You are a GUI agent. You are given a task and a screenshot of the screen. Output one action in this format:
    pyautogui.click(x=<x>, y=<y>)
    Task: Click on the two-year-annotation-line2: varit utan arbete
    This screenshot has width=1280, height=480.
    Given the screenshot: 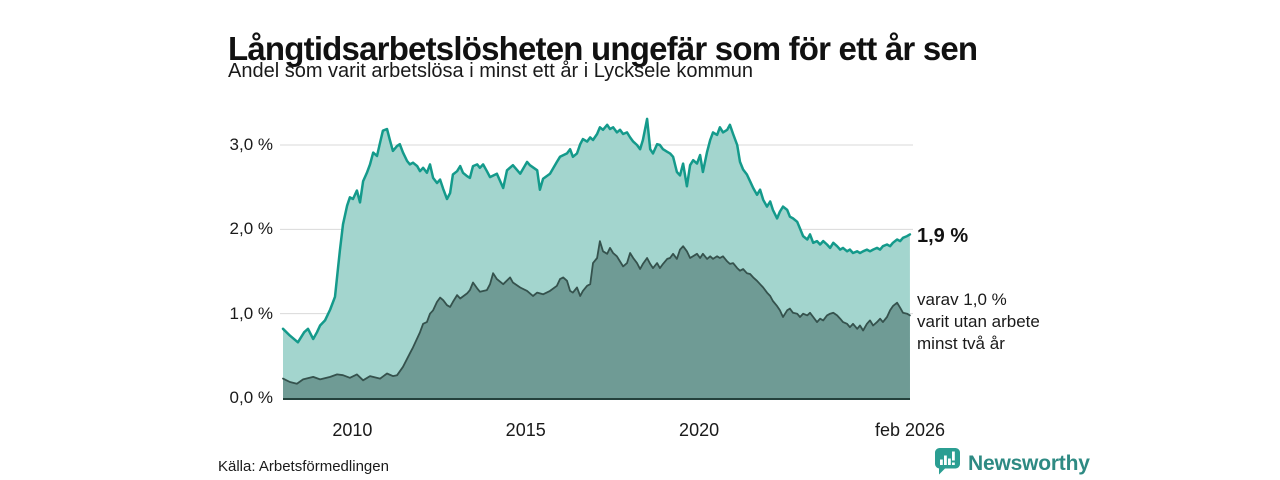 What is the action you would take?
    pyautogui.click(x=978, y=321)
    